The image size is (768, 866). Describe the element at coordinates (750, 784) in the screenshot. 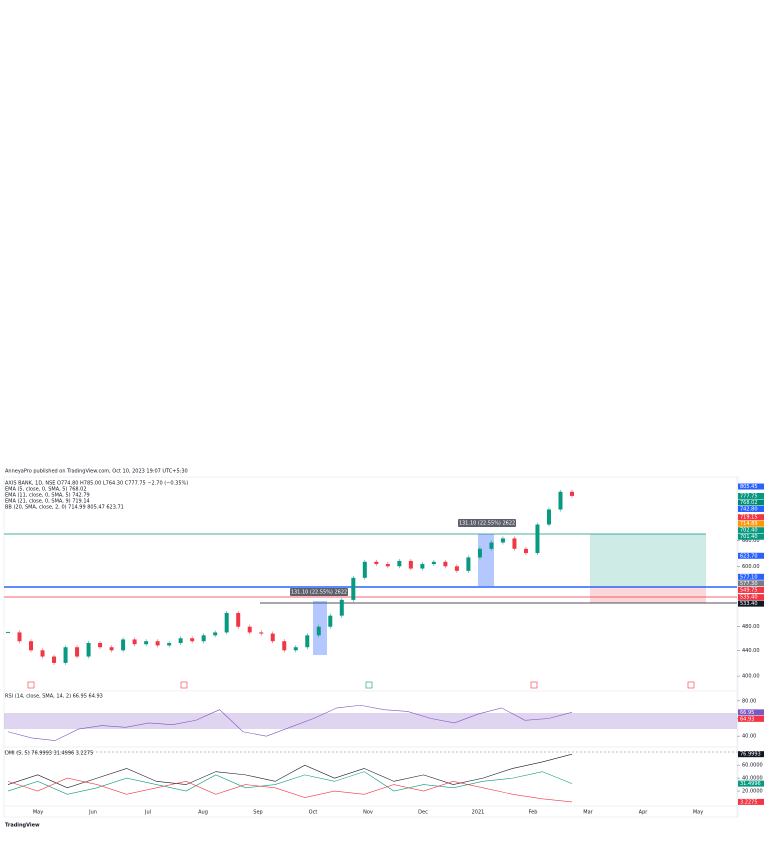

I see `value-tag-label: 31.4996` at that location.